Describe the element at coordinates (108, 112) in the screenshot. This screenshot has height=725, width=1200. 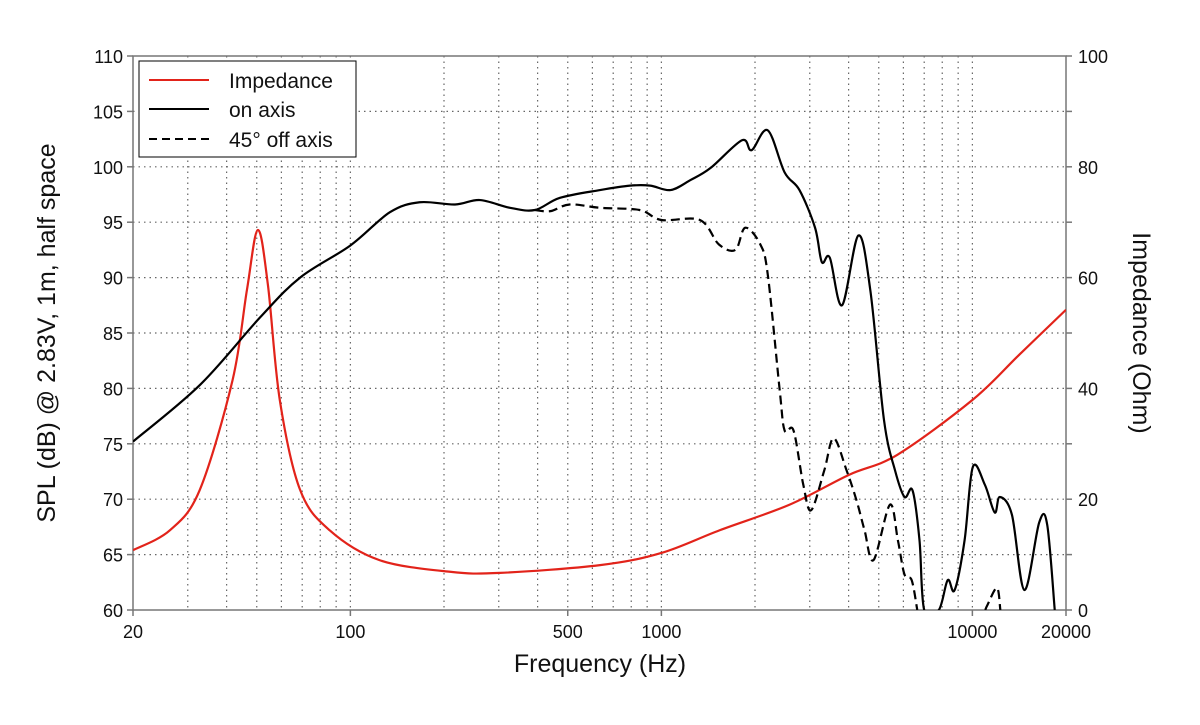
I see `y-tick-label: 105` at that location.